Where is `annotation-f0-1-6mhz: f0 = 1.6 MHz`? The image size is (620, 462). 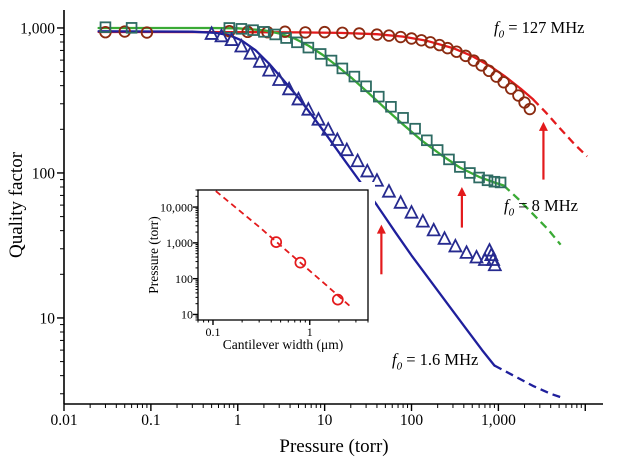 annotation-f0-1-6mhz: f0 = 1.6 MHz is located at coordinates (435, 361).